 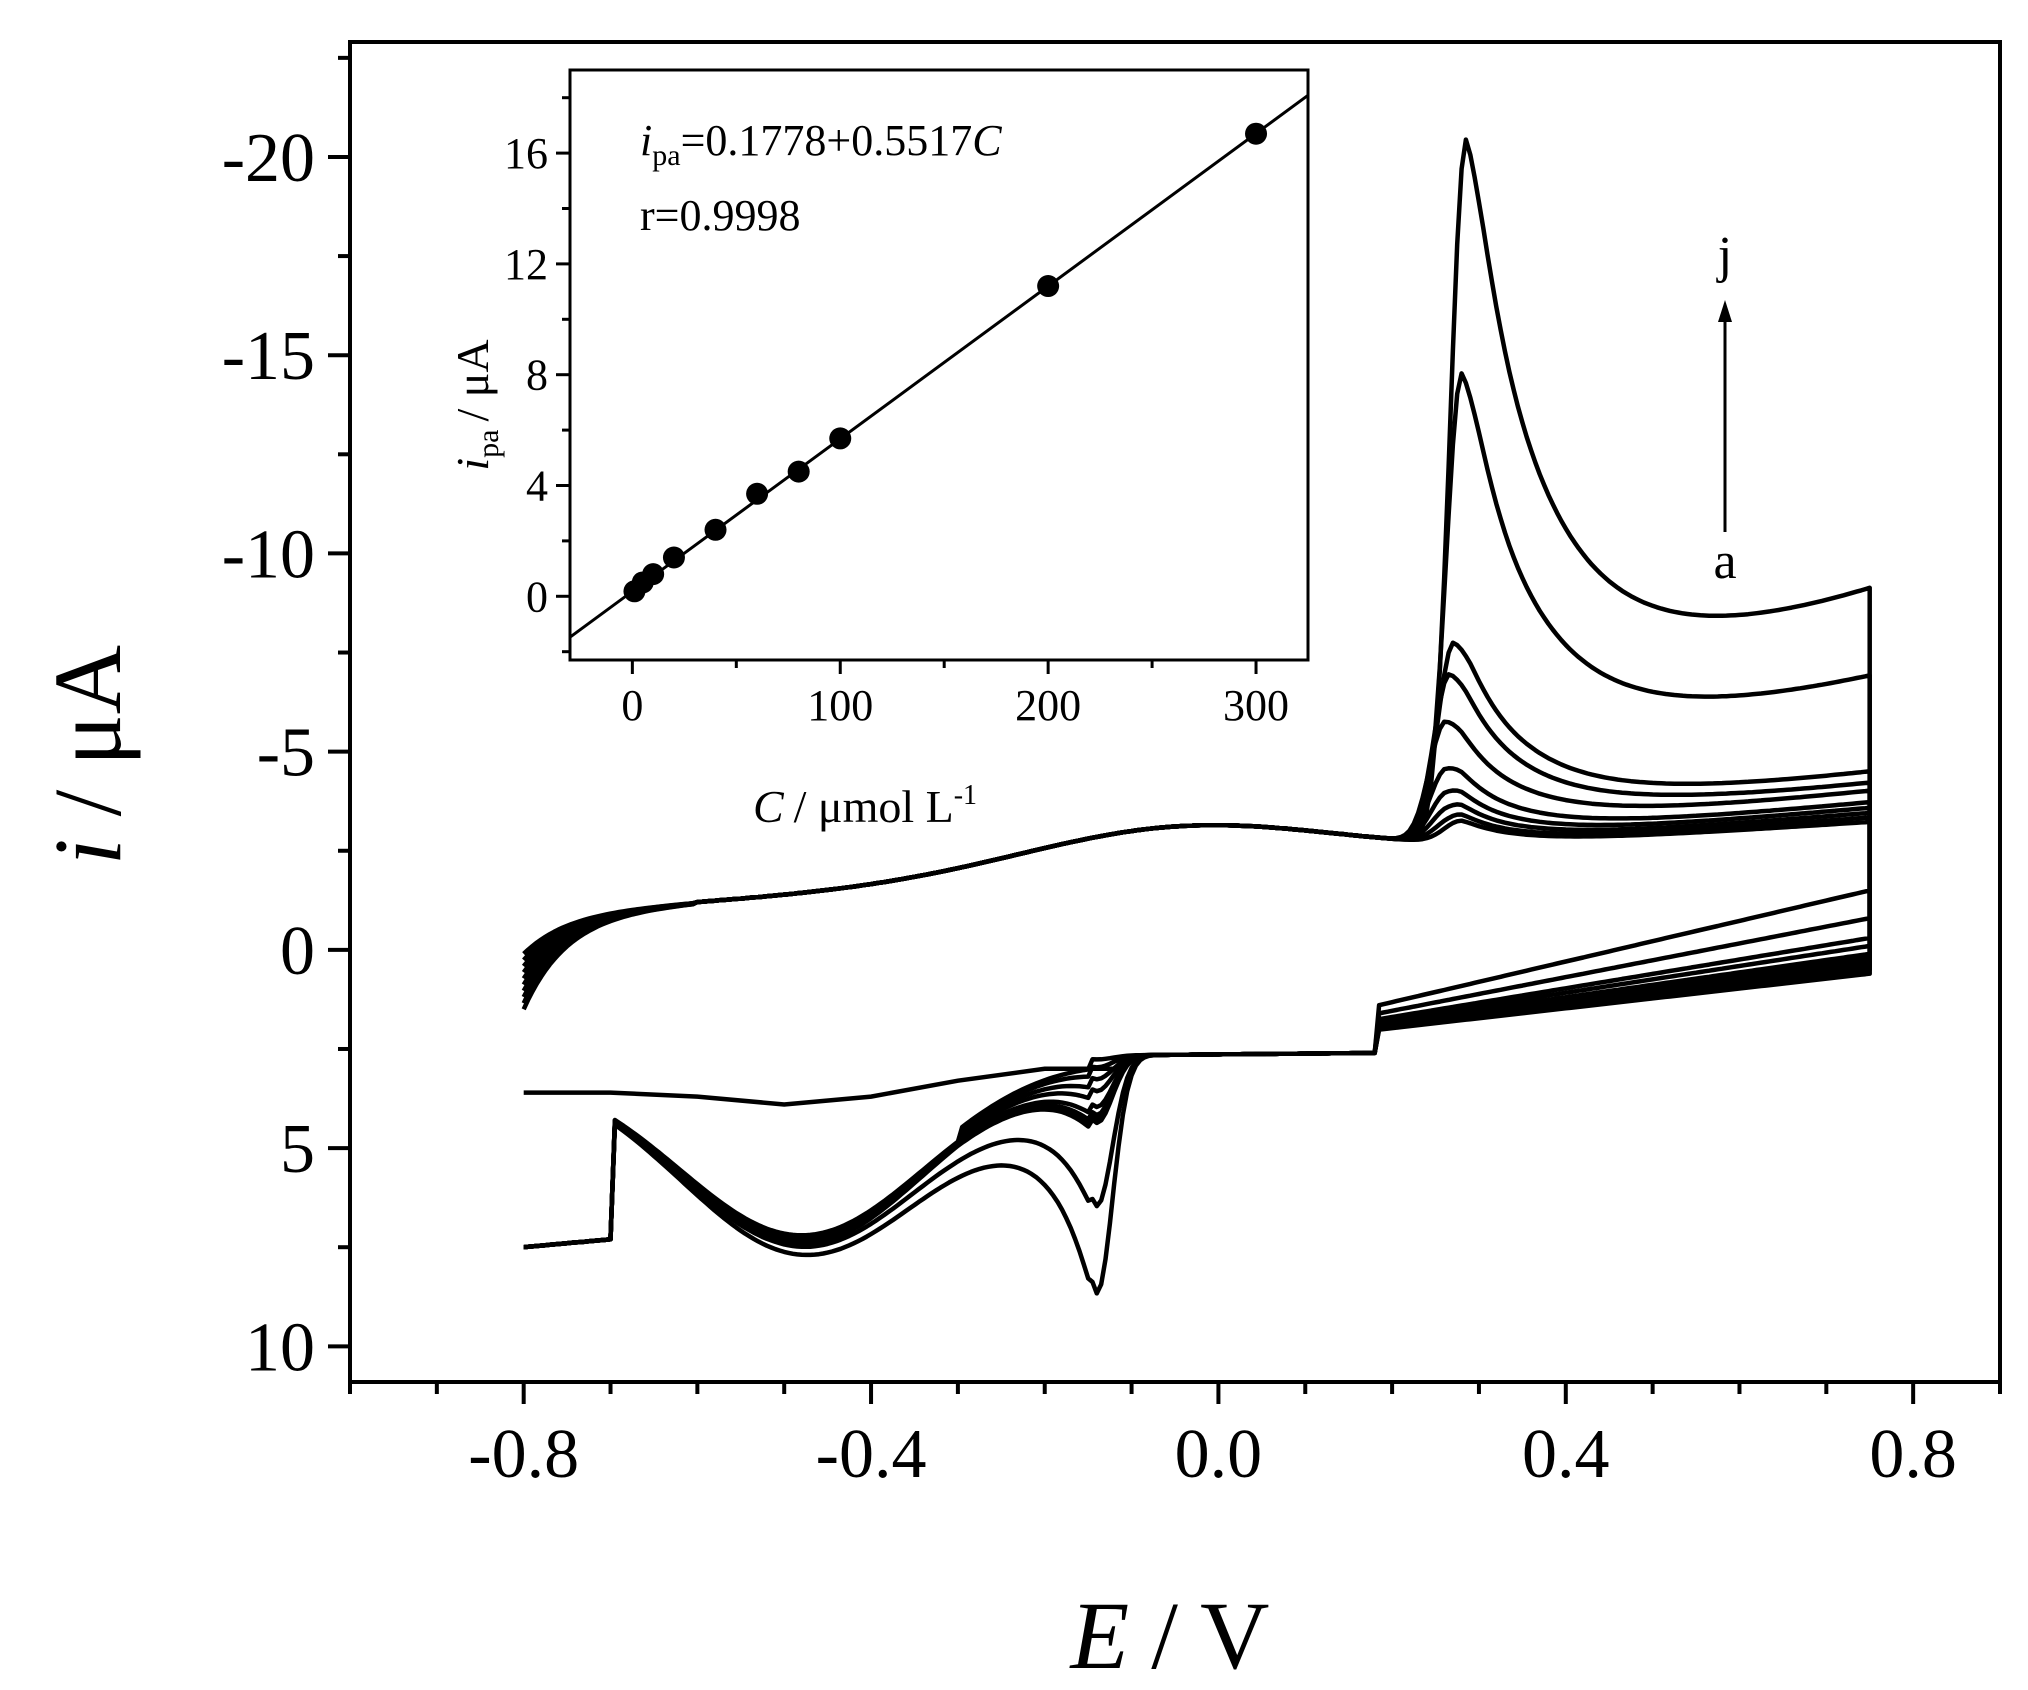 What do you see at coordinates (1725, 311) in the screenshot?
I see `arrow-head` at bounding box center [1725, 311].